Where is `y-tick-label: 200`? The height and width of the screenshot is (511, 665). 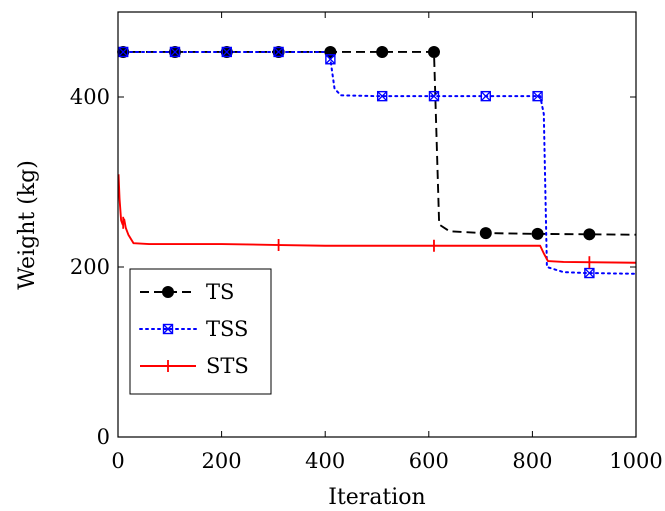
y-tick-label: 200 is located at coordinates (90, 267).